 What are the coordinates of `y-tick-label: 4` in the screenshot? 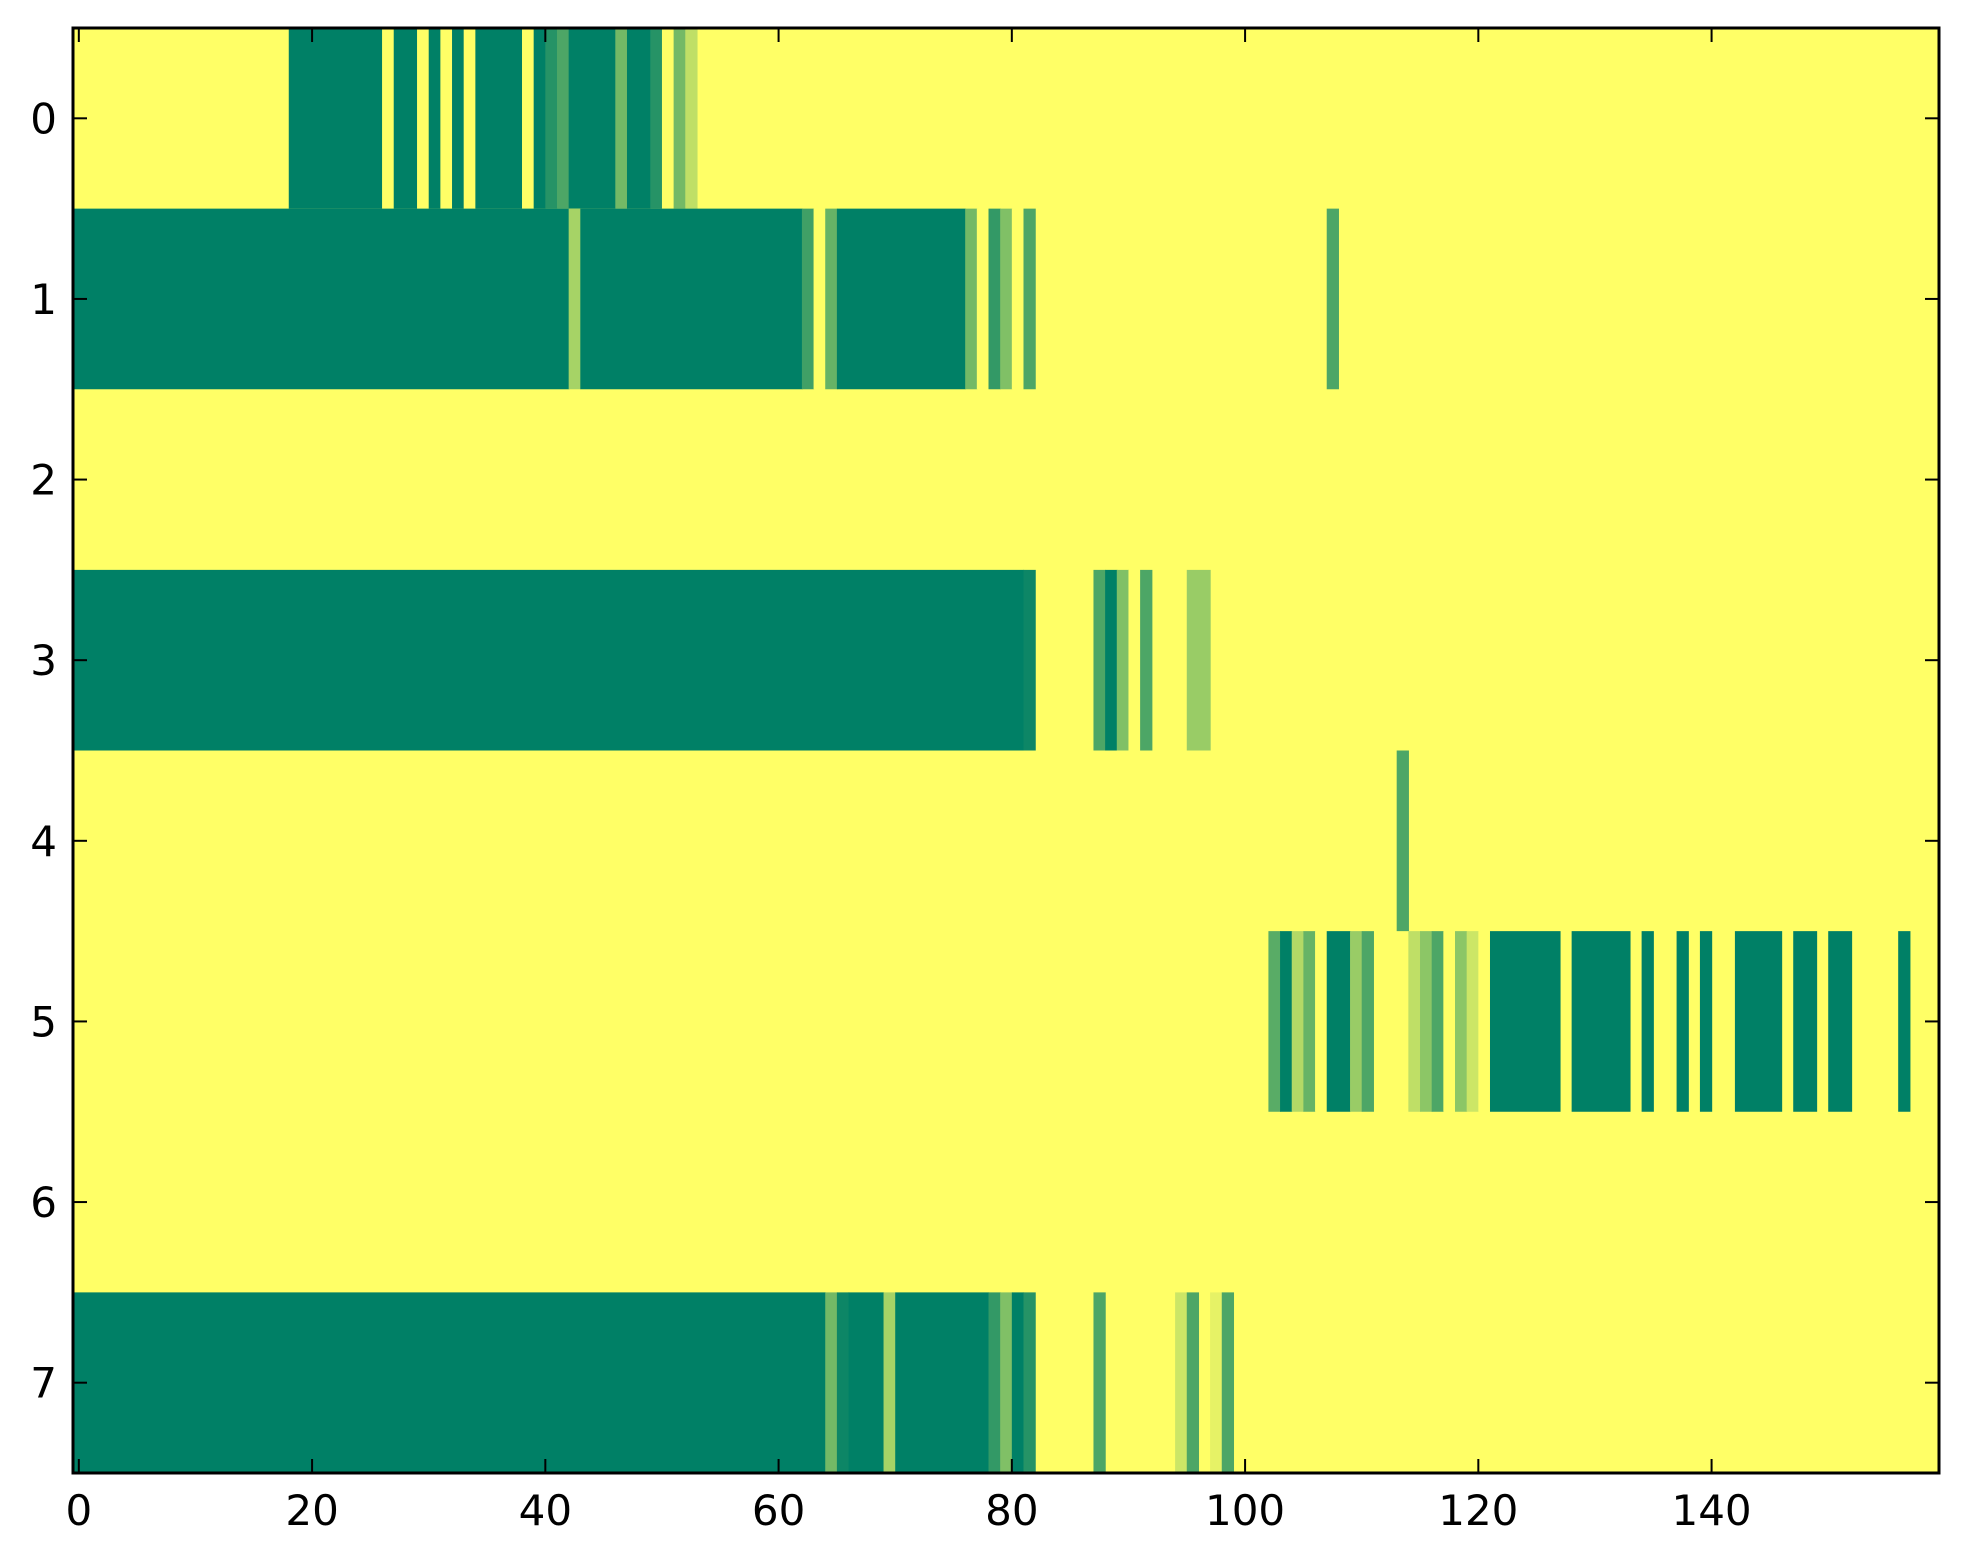 It's located at (43, 841).